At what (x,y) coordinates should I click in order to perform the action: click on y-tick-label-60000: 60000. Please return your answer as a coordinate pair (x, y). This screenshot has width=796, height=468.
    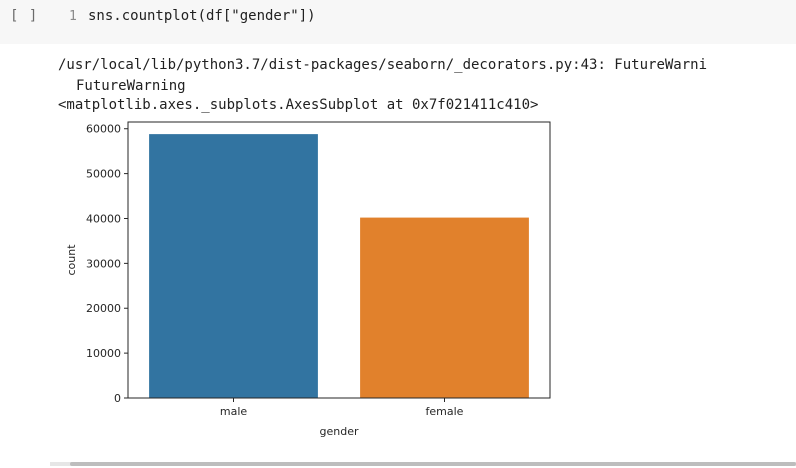
    Looking at the image, I should click on (103, 129).